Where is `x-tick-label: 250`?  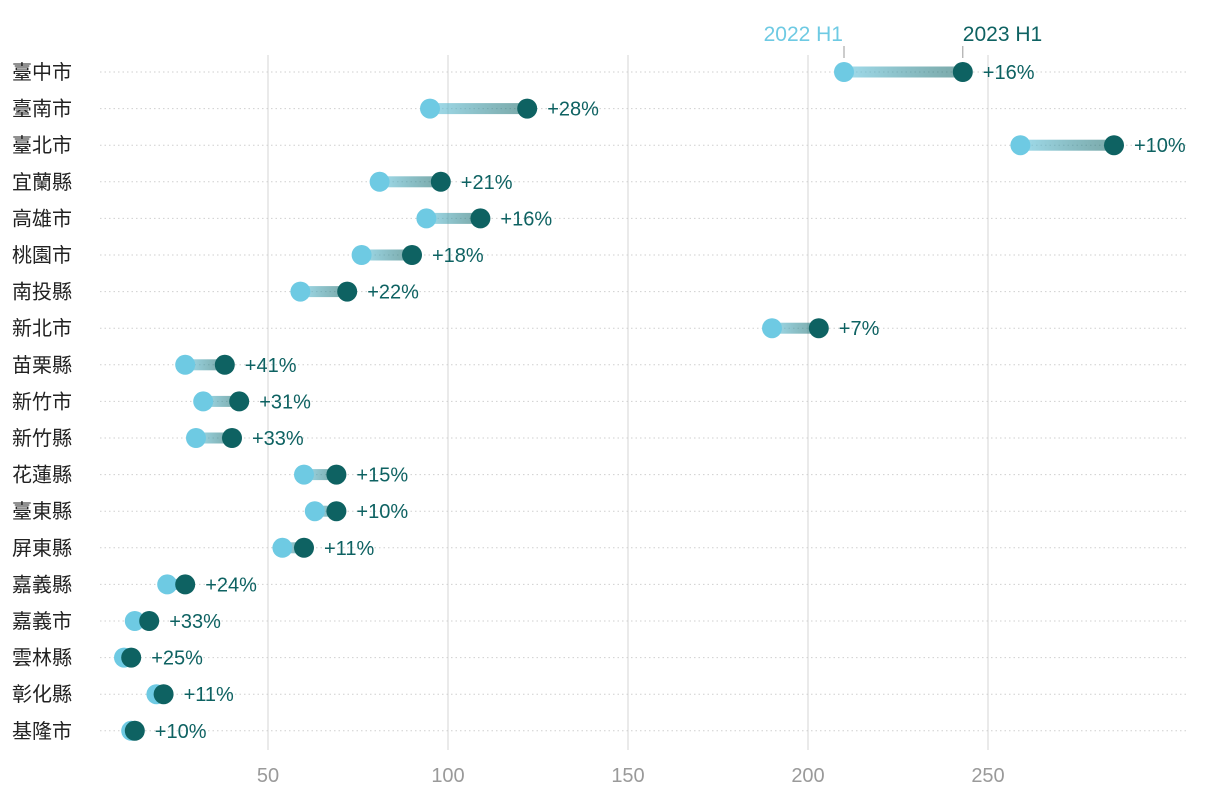
x-tick-label: 250 is located at coordinates (987, 776).